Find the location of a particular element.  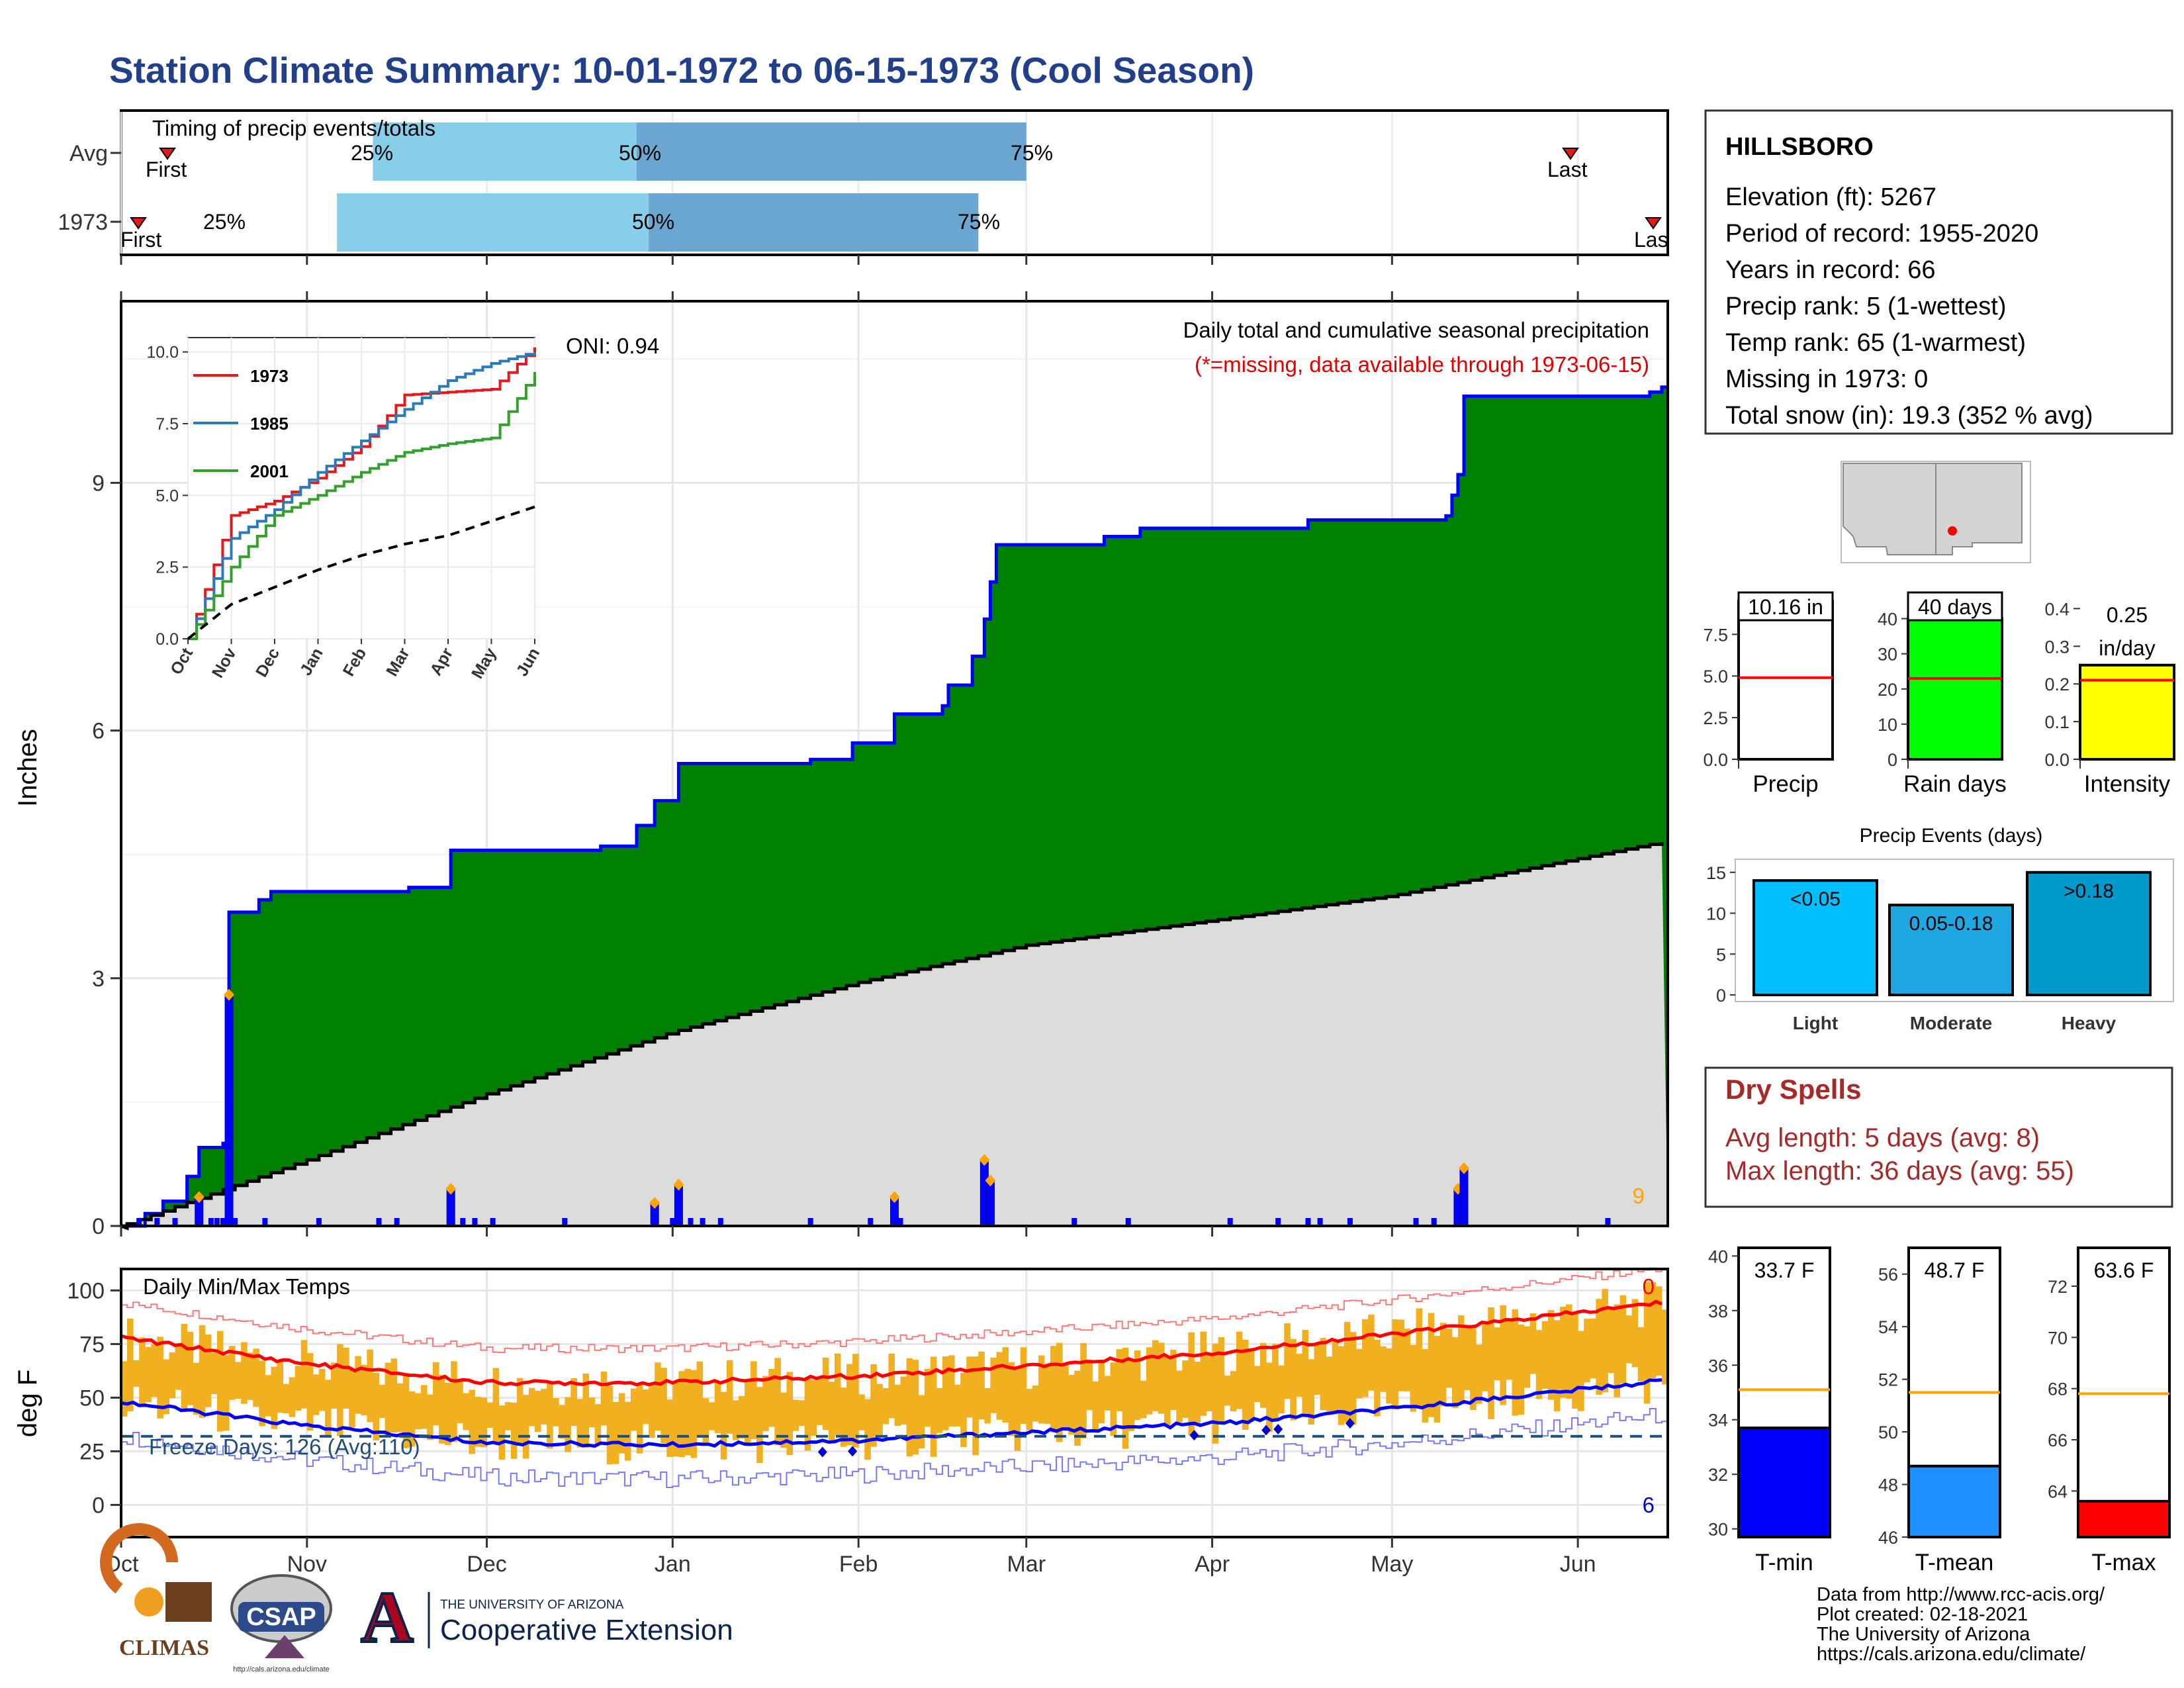

last-marker-1973 is located at coordinates (1653, 223).